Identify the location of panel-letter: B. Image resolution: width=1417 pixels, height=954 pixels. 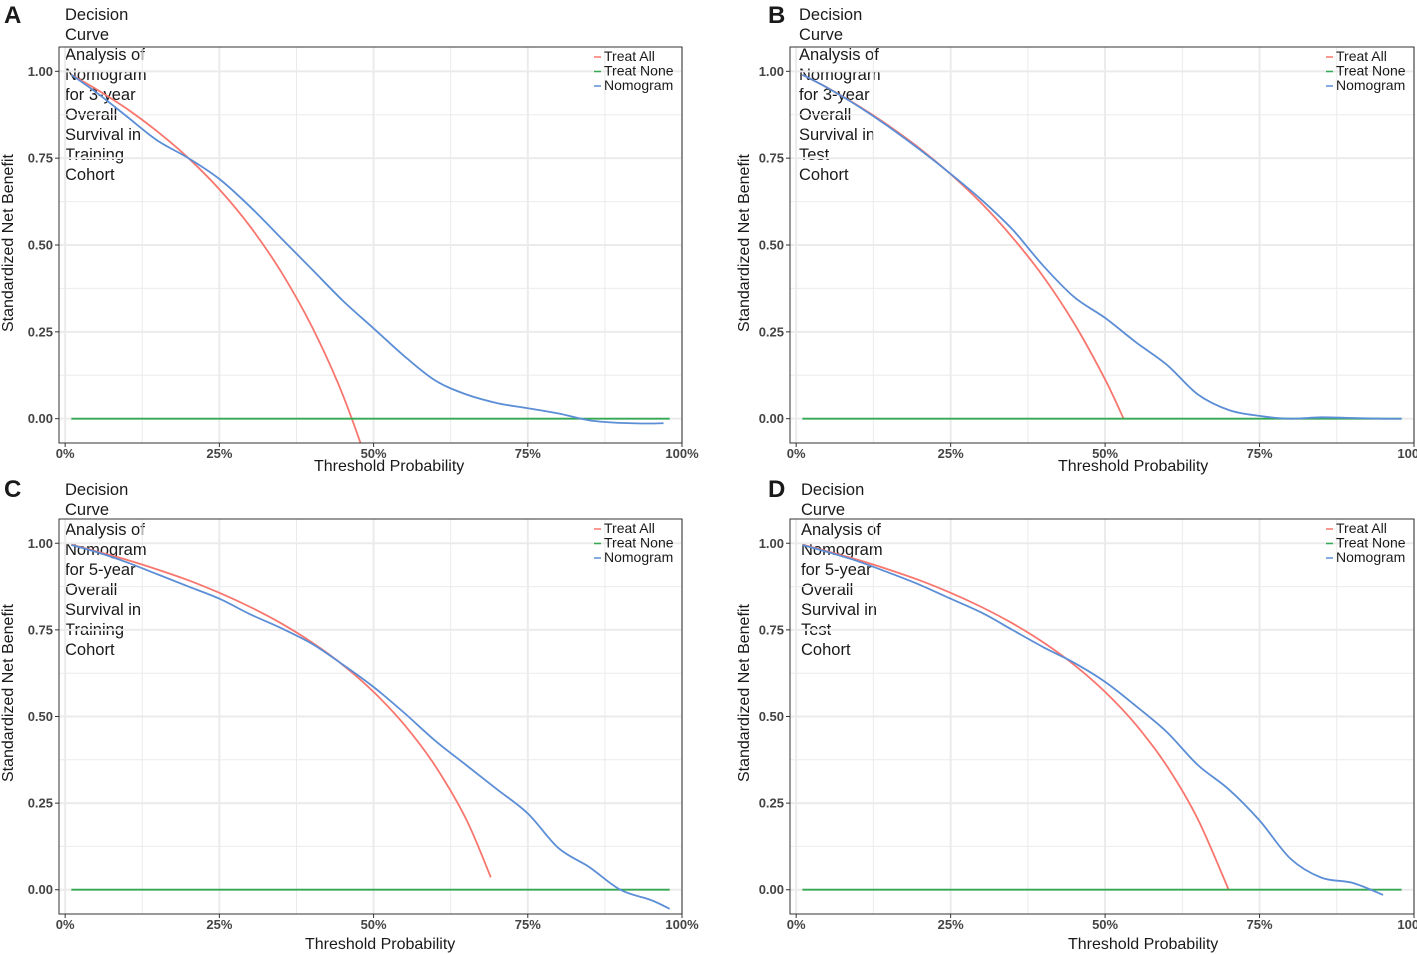
(777, 15).